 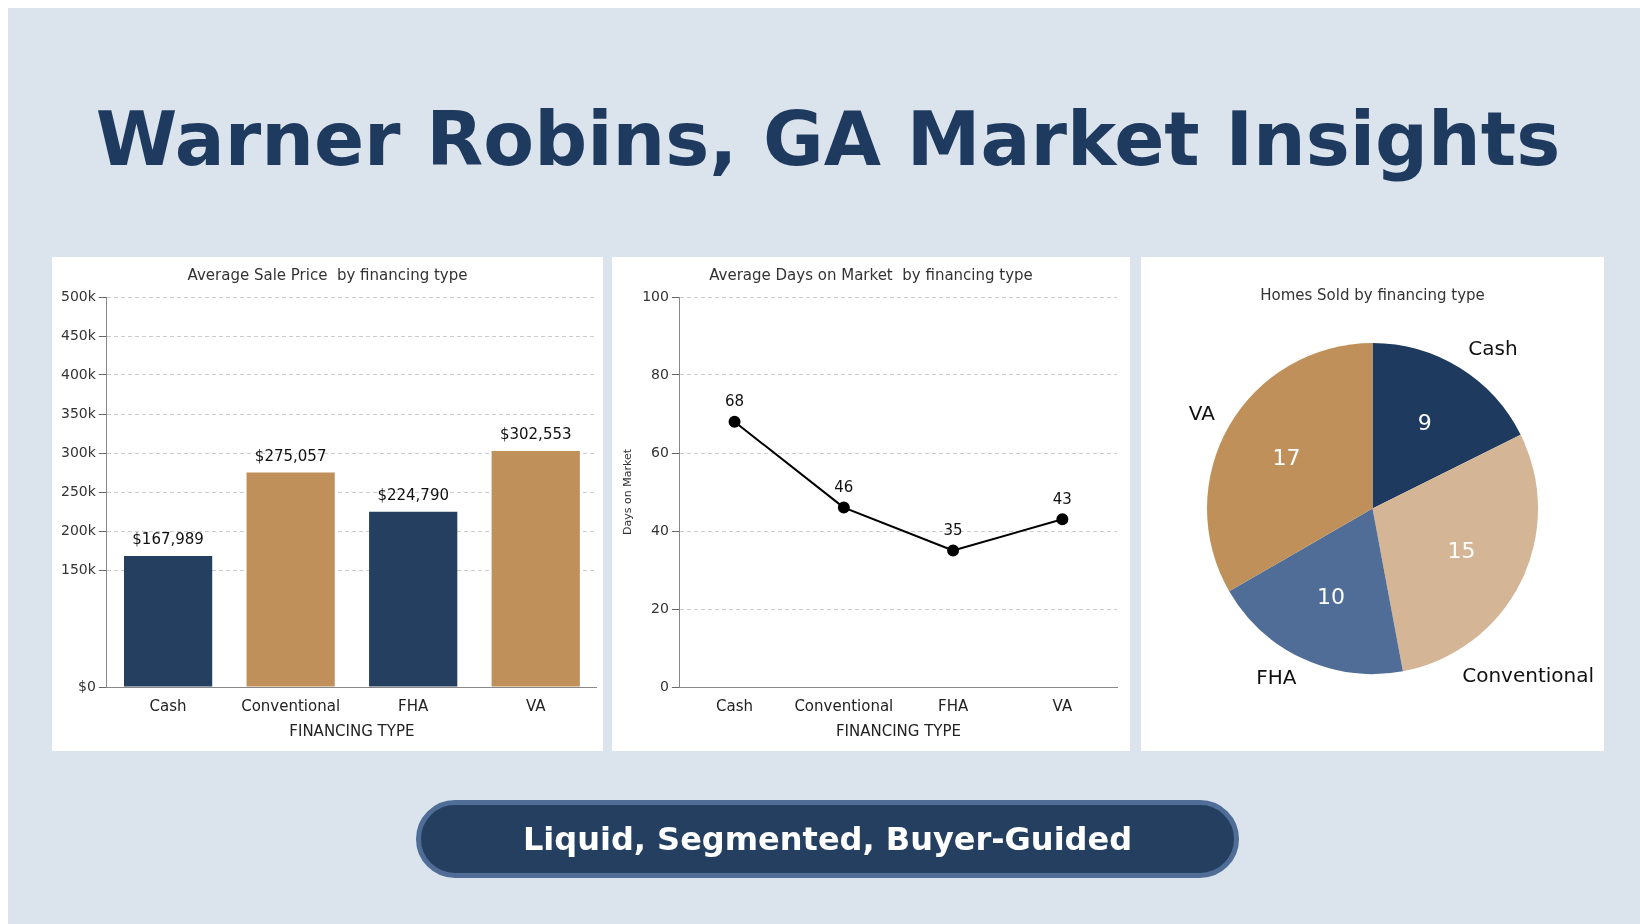 What do you see at coordinates (78, 334) in the screenshot?
I see `y-tick-label: 450k` at bounding box center [78, 334].